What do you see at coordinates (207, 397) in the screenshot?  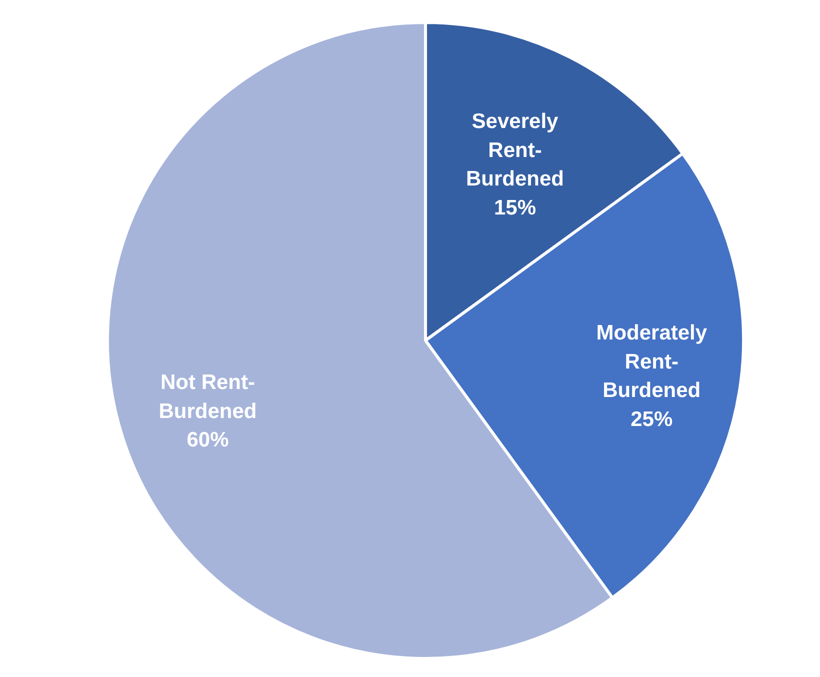 I see `slice-label: Not Rent-Burdened` at bounding box center [207, 397].